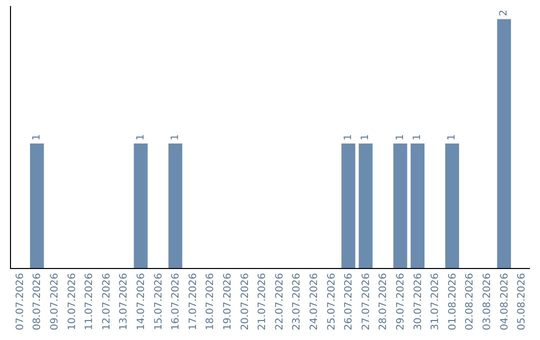 The image size is (540, 340). What do you see at coordinates (210, 301) in the screenshot?
I see `x-tick-label: 18.07.2026` at bounding box center [210, 301].